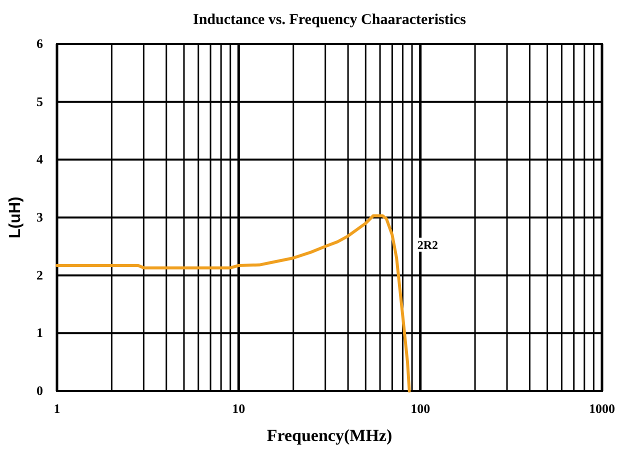 This screenshot has width=618, height=455. Describe the element at coordinates (40, 217) in the screenshot. I see `y-tick-label: 3` at that location.